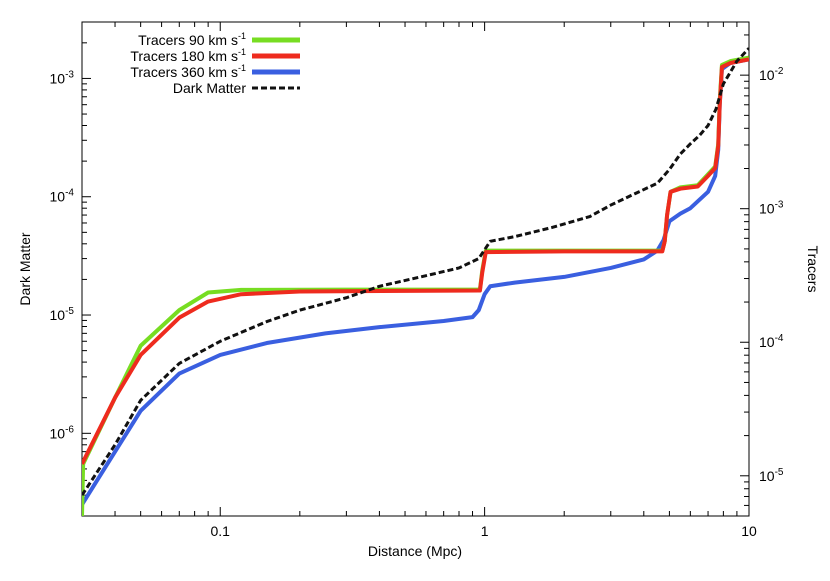  Describe the element at coordinates (771, 341) in the screenshot. I see `y-right-tick-label: 10⁻⁴` at that location.